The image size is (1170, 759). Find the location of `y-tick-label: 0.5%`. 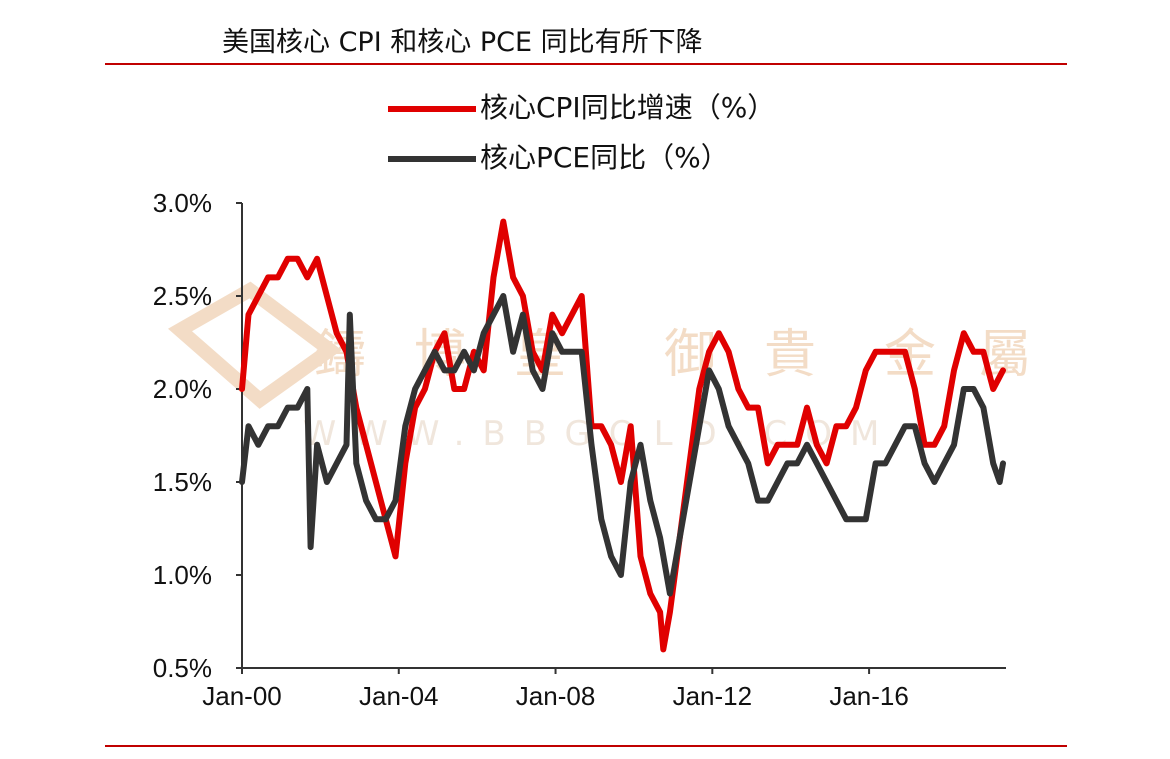

y-tick-label: 0.5% is located at coordinates (182, 668).